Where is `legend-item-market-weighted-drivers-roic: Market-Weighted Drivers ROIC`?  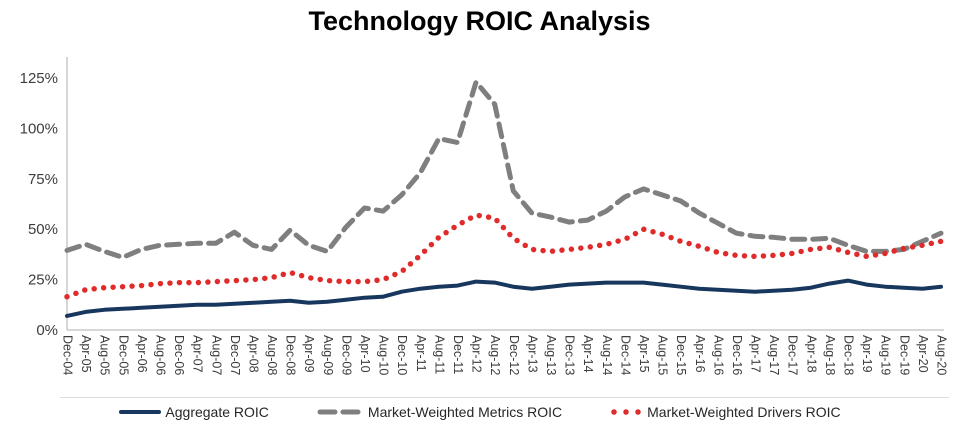 legend-item-market-weighted-drivers-roic: Market-Weighted Drivers ROIC is located at coordinates (725, 412).